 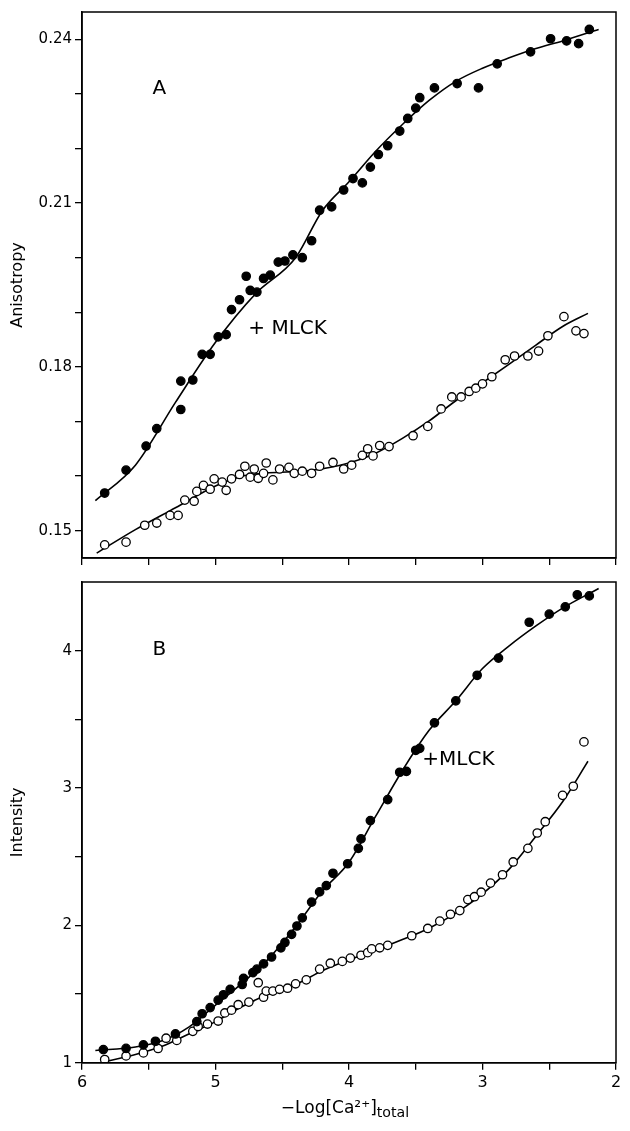 What do you see at coordinates (67, 649) in the screenshot?
I see `y-tick-label: 4` at bounding box center [67, 649].